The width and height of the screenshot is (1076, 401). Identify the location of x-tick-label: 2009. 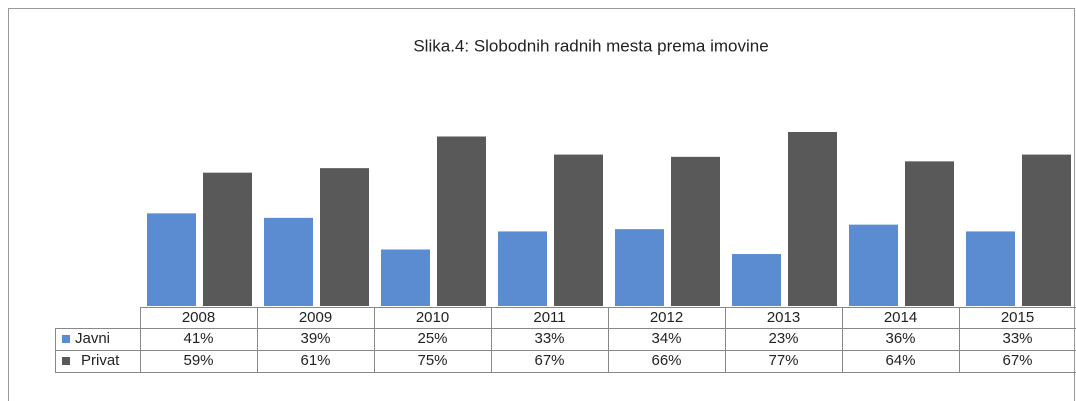
(315, 317).